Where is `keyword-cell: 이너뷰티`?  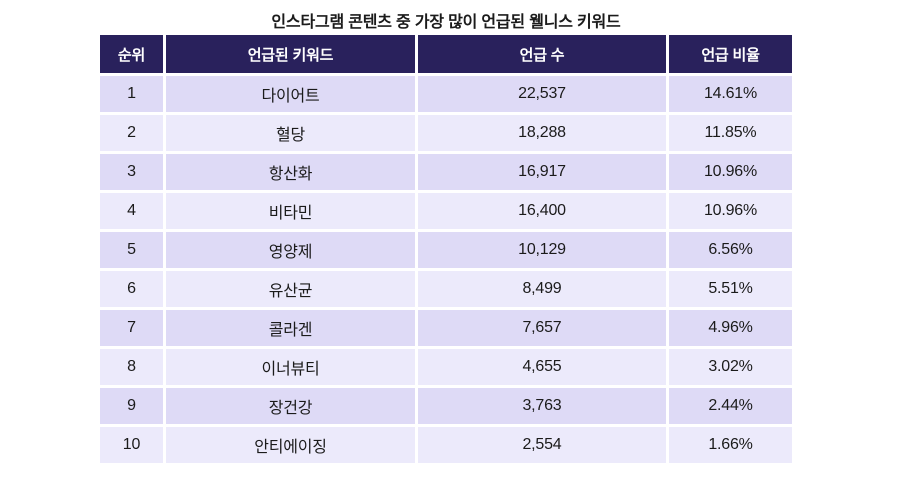 keyword-cell: 이너뷰티 is located at coordinates (289, 365).